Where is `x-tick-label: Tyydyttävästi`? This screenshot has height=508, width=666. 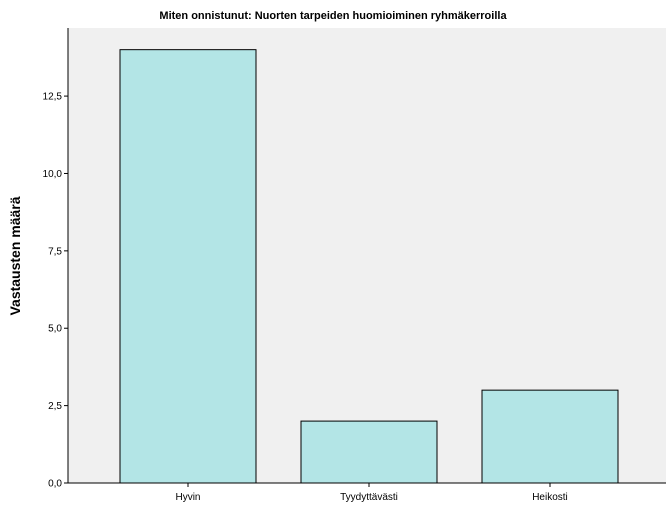 x-tick-label: Tyydyttävästi is located at coordinates (369, 497).